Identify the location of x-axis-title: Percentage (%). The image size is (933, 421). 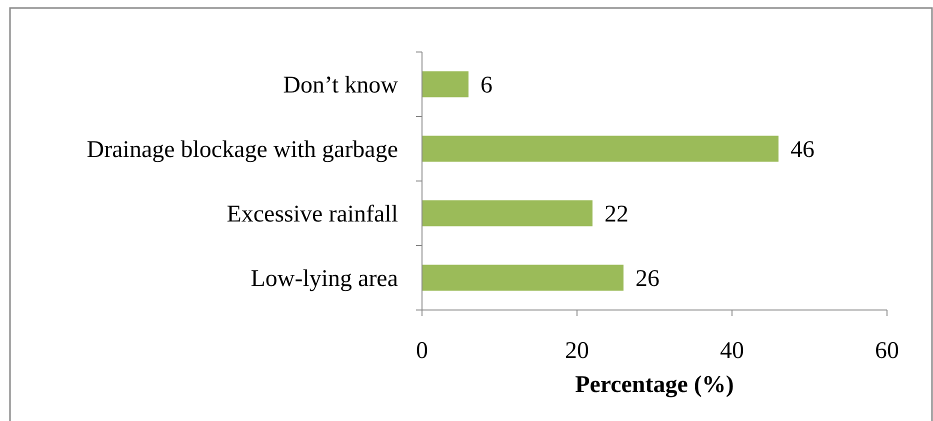
(654, 385).